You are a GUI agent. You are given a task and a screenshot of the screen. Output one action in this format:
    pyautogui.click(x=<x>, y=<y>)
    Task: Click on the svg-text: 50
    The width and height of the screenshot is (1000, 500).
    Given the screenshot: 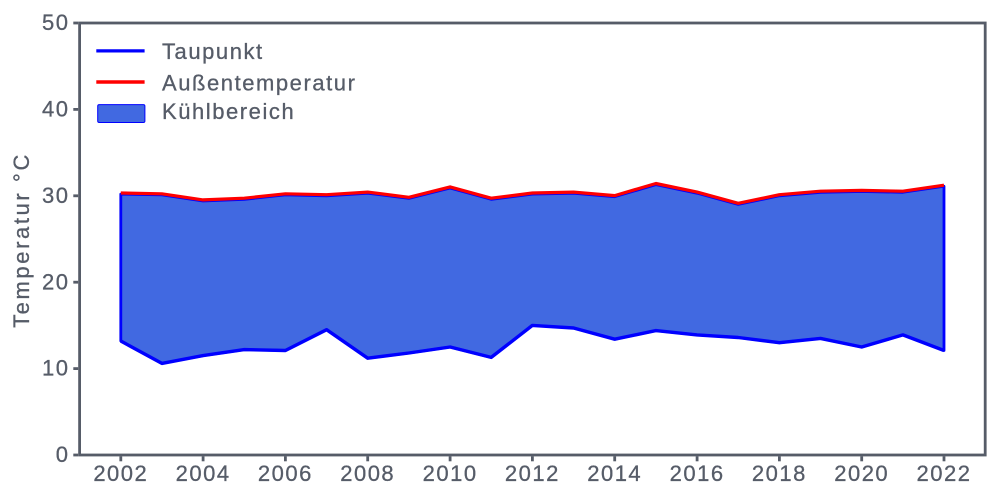 What is the action you would take?
    pyautogui.click(x=55, y=22)
    